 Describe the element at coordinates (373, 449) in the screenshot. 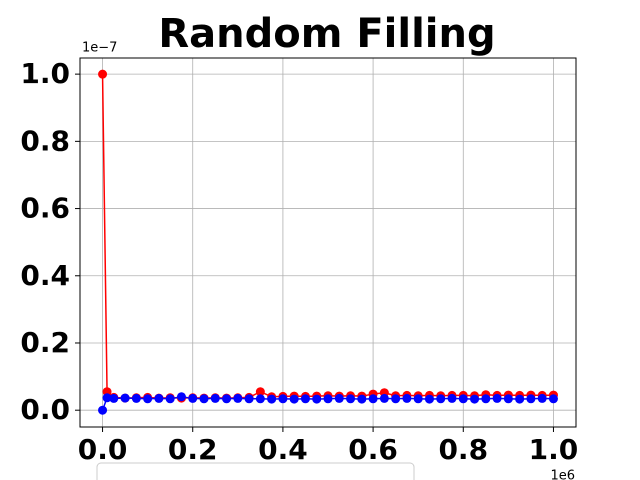

I see `x-tick-label: 0.6` at that location.